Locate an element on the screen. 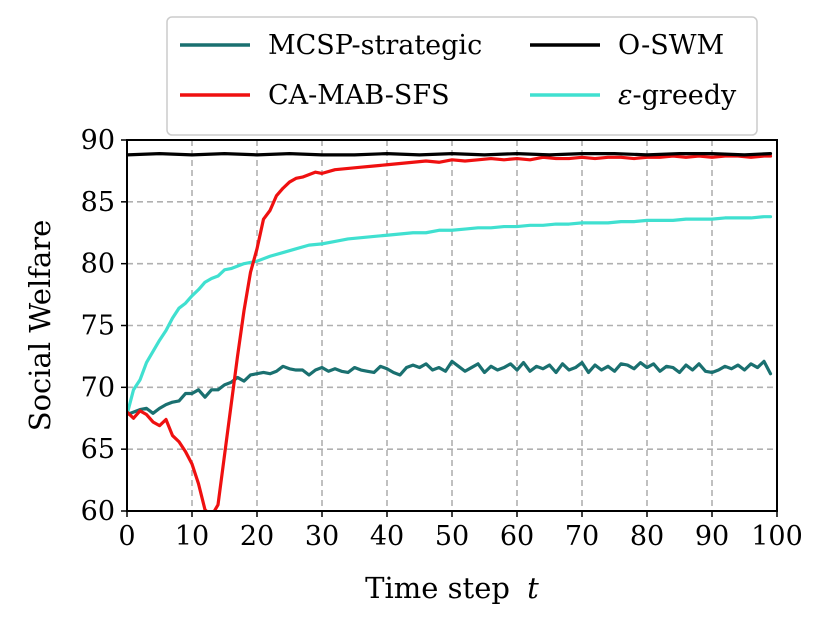 The width and height of the screenshot is (830, 635). y-tick-label: 85 is located at coordinates (98, 202).